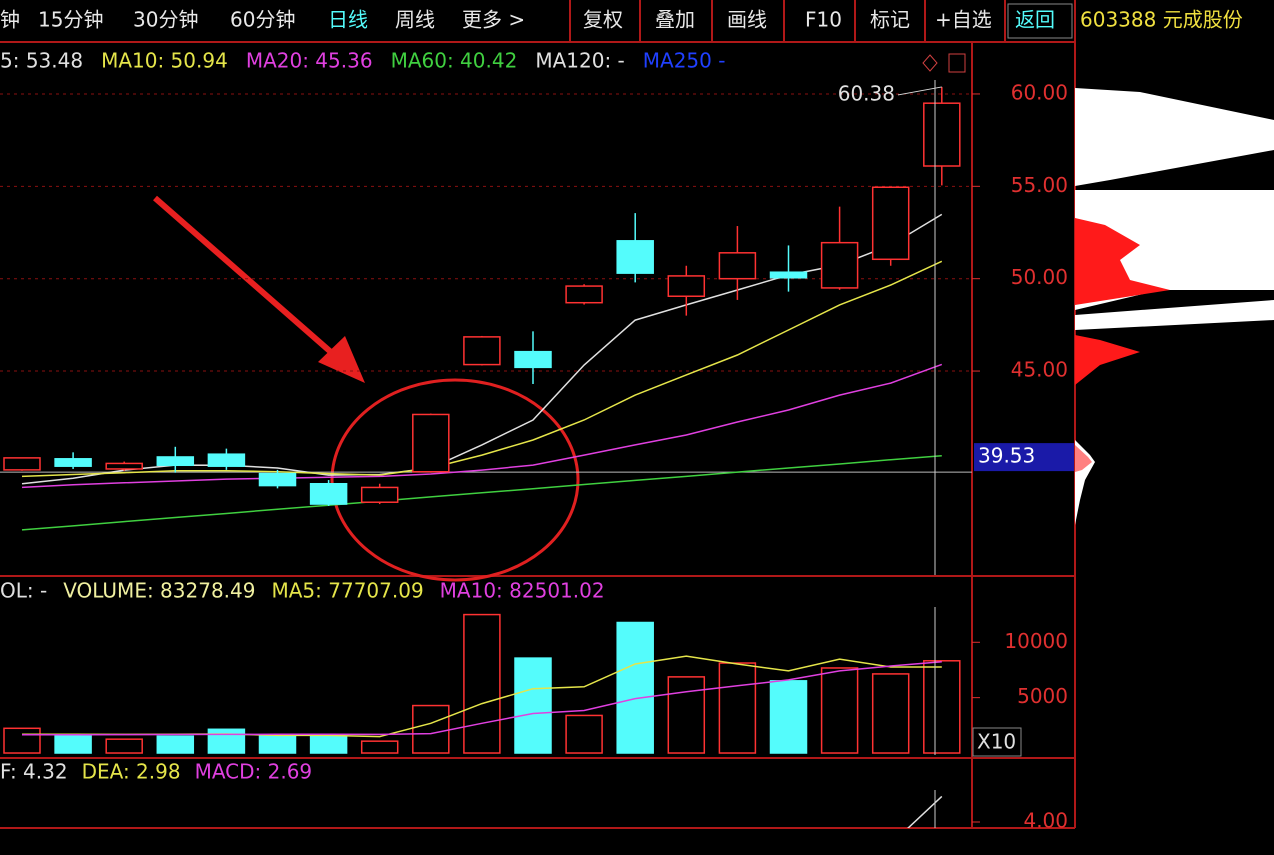  What do you see at coordinates (675, 20) in the screenshot?
I see `toolbar-item: 叠加` at bounding box center [675, 20].